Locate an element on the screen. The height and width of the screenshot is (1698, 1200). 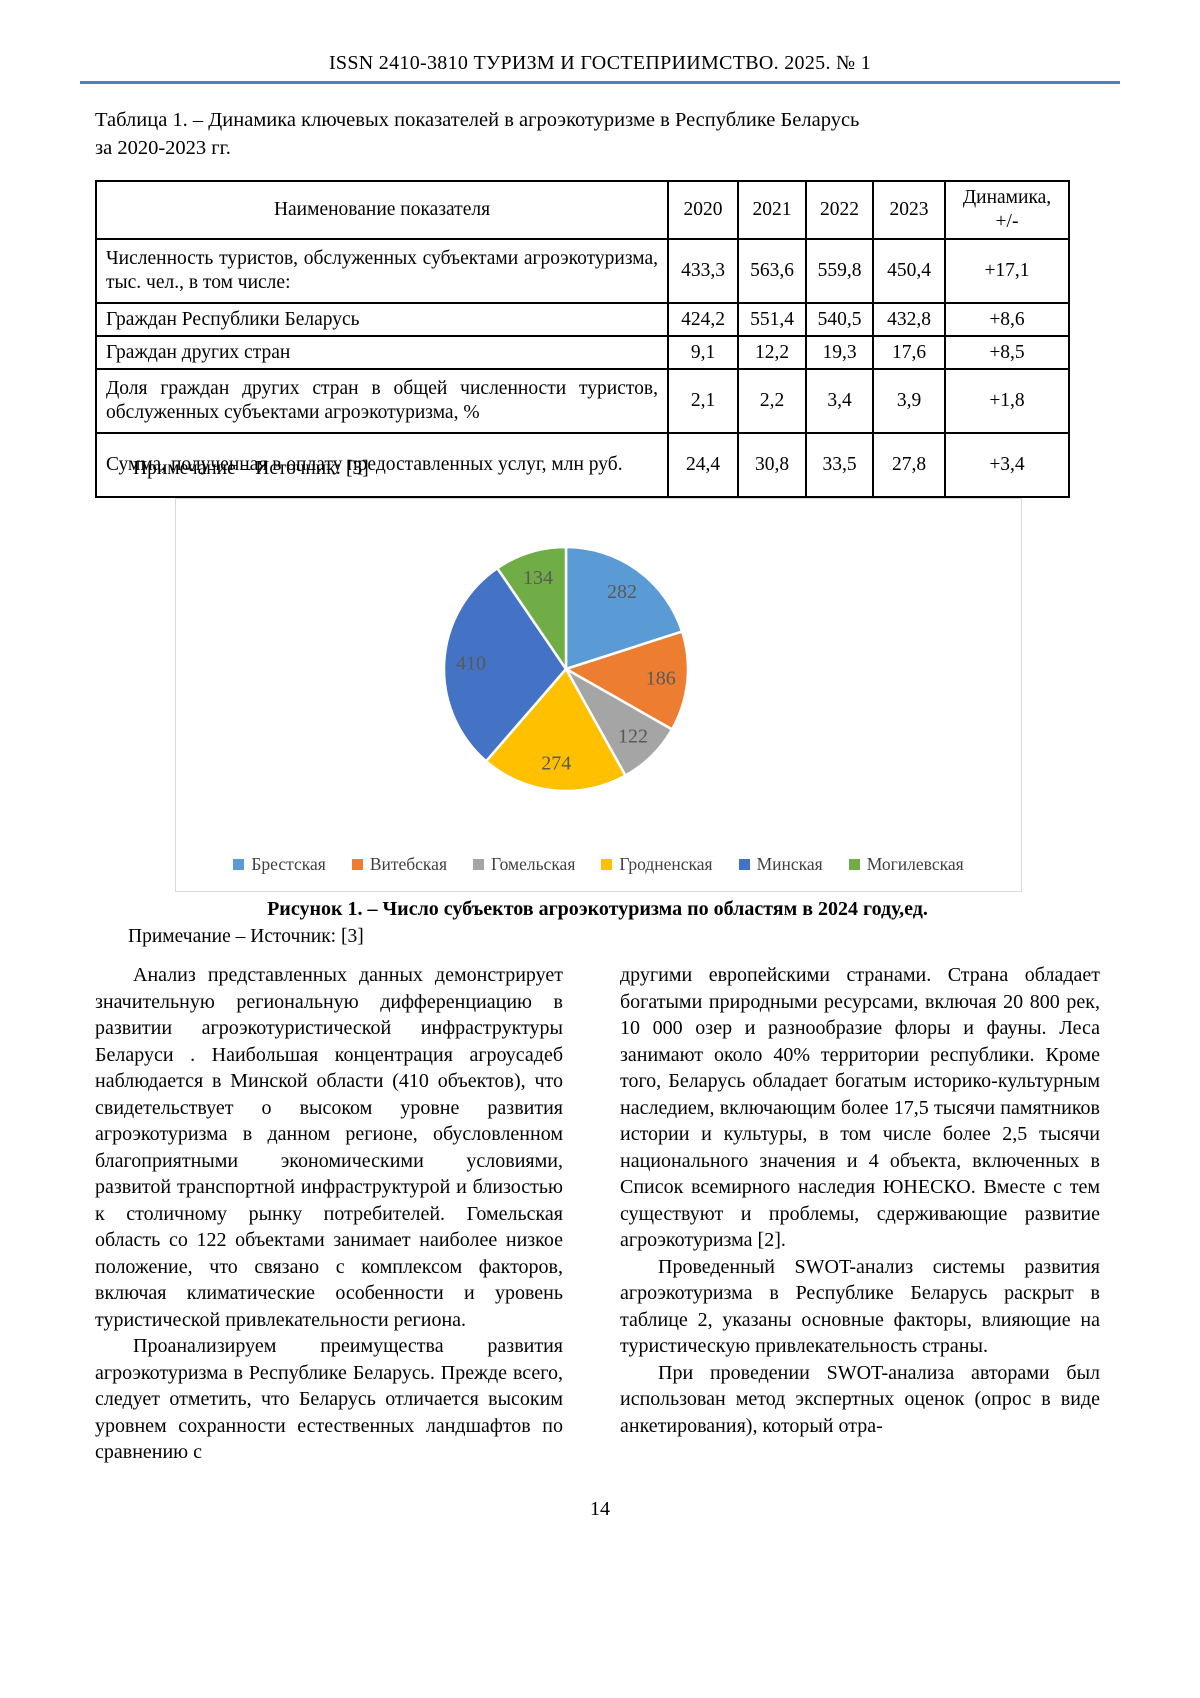
pie-data-label-Витебская: 186 is located at coordinates (661, 679).